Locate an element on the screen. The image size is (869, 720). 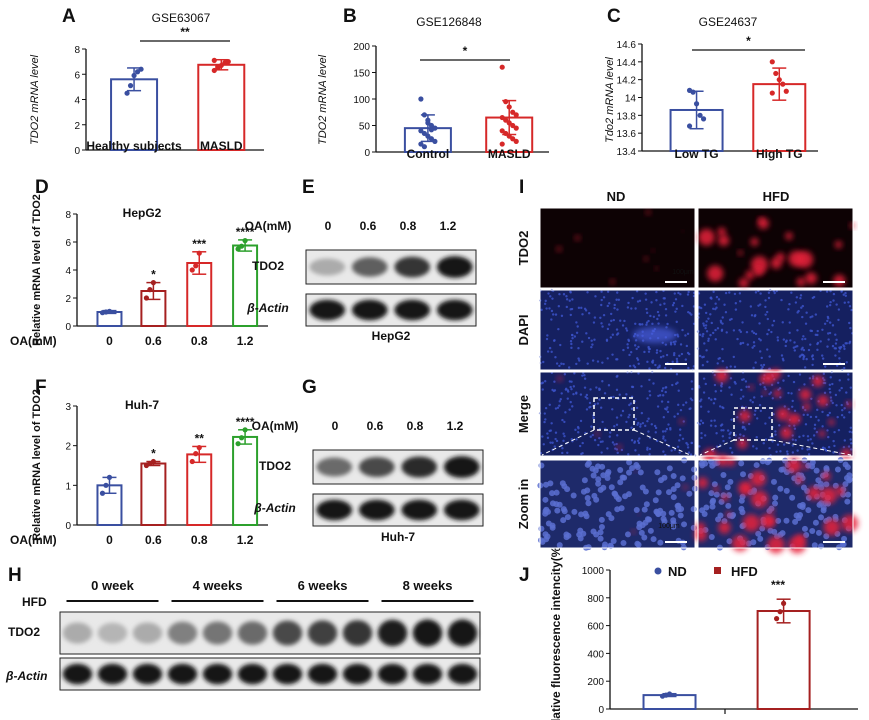
tdo2-band is located at coordinates (147, 633).